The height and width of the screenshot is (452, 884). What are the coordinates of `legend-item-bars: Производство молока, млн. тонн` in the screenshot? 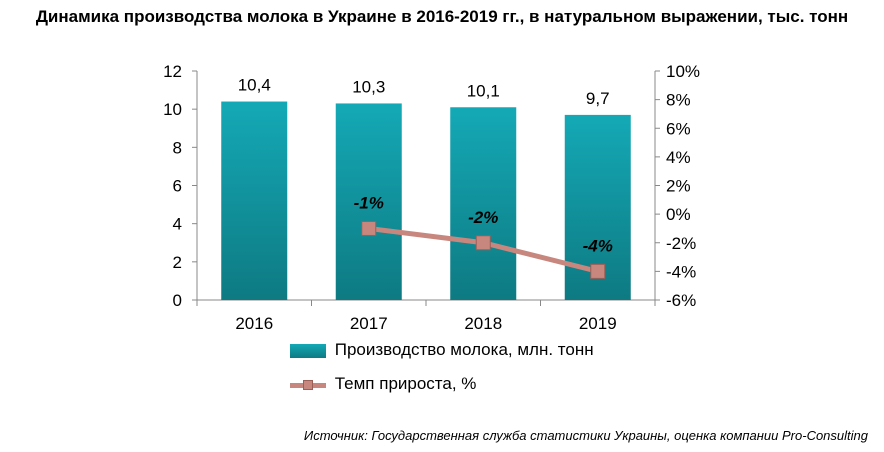 It's located at (442, 350).